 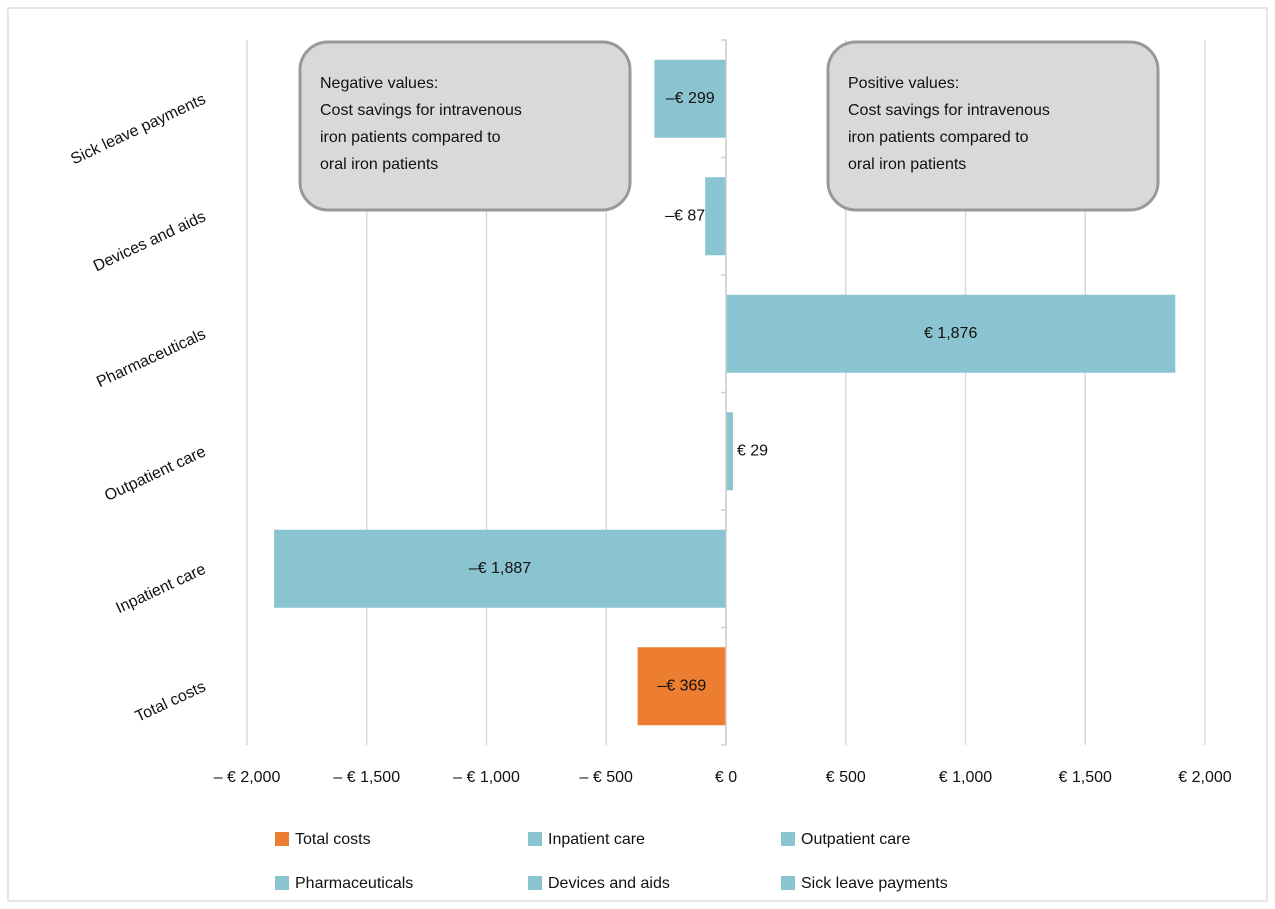 What do you see at coordinates (856, 839) in the screenshot?
I see `legend-label: Outpatient care` at bounding box center [856, 839].